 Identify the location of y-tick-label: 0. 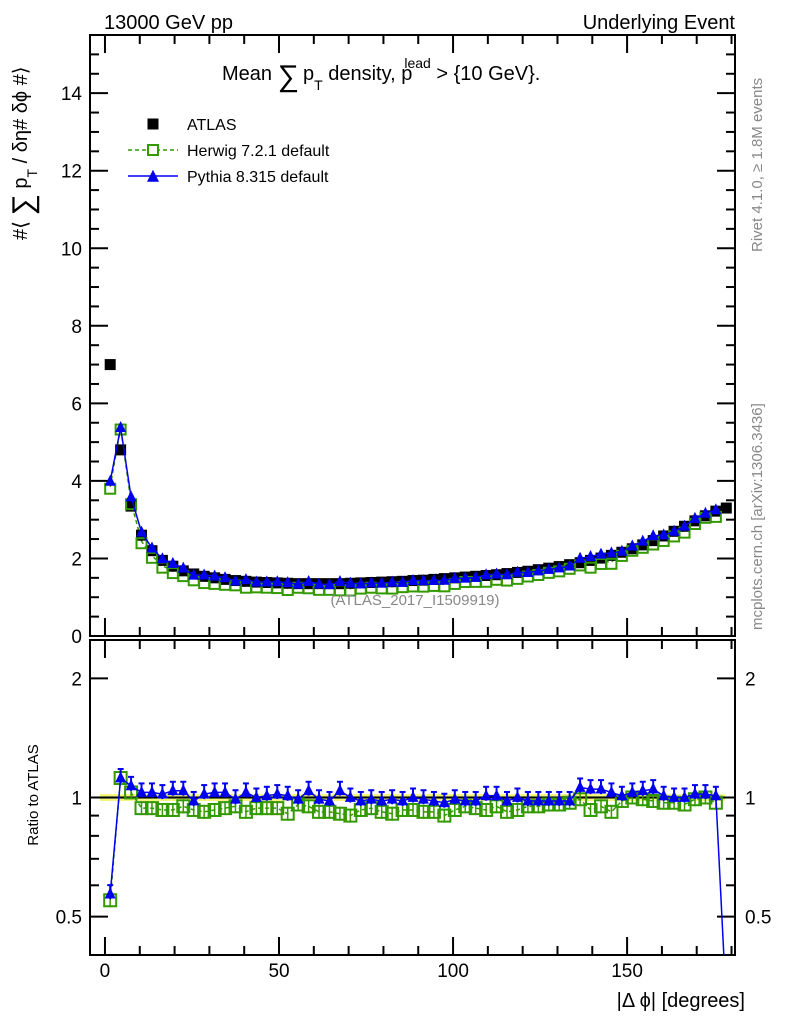
(76, 637).